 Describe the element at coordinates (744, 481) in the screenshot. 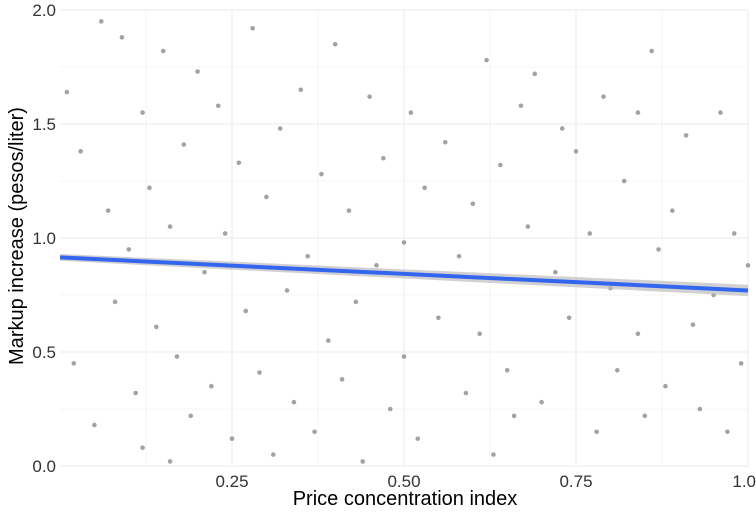

I see `x-tick-label: 1.0` at that location.